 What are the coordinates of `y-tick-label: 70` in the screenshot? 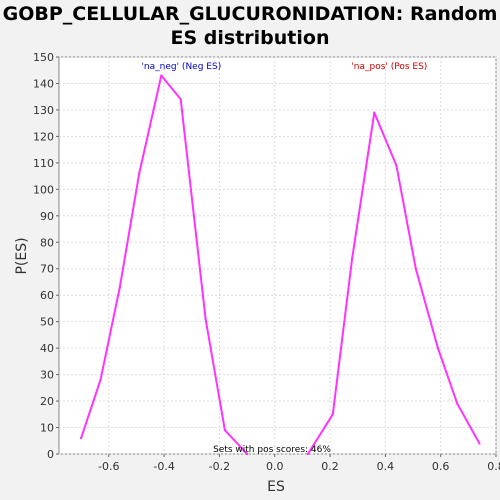 It's located at (47, 269).